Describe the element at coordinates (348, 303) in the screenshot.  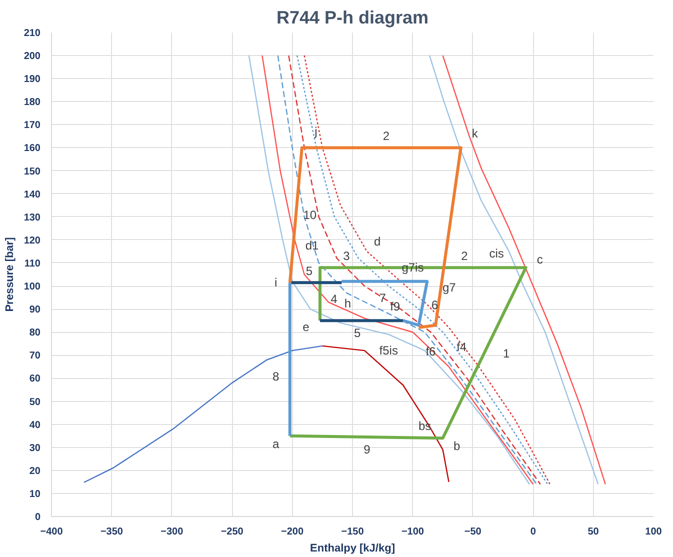
I see `annotation: h` at that location.